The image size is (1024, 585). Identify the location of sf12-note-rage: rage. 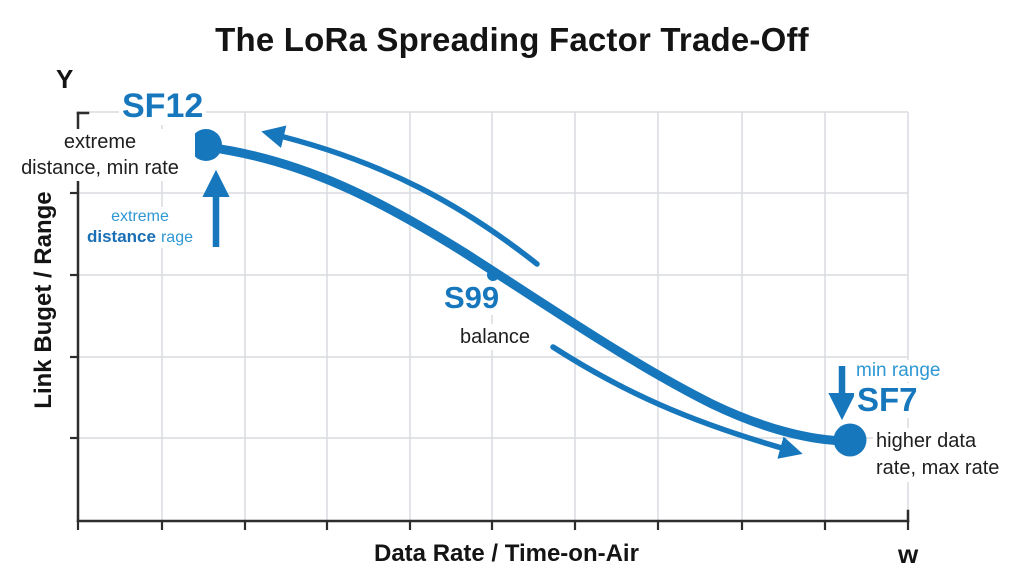
(176, 237).